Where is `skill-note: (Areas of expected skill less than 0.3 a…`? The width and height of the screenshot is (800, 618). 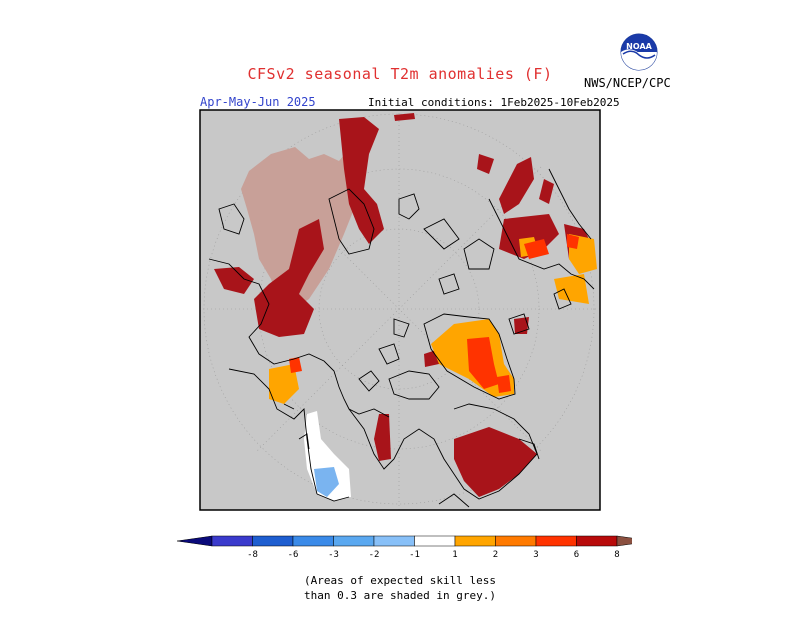
skill-note: (Areas of expected skill less than 0.3 a… is located at coordinates (400, 588).